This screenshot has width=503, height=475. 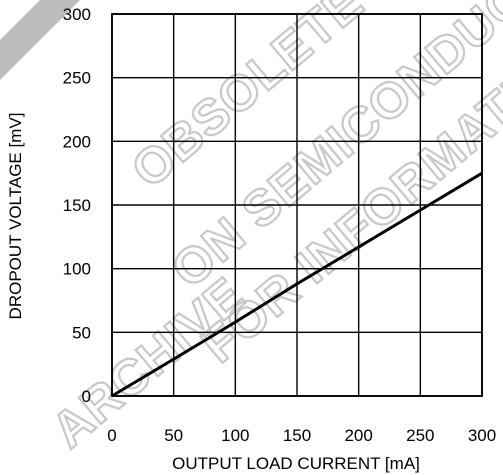 What do you see at coordinates (111, 435) in the screenshot?
I see `x-tick-label: 0` at bounding box center [111, 435].